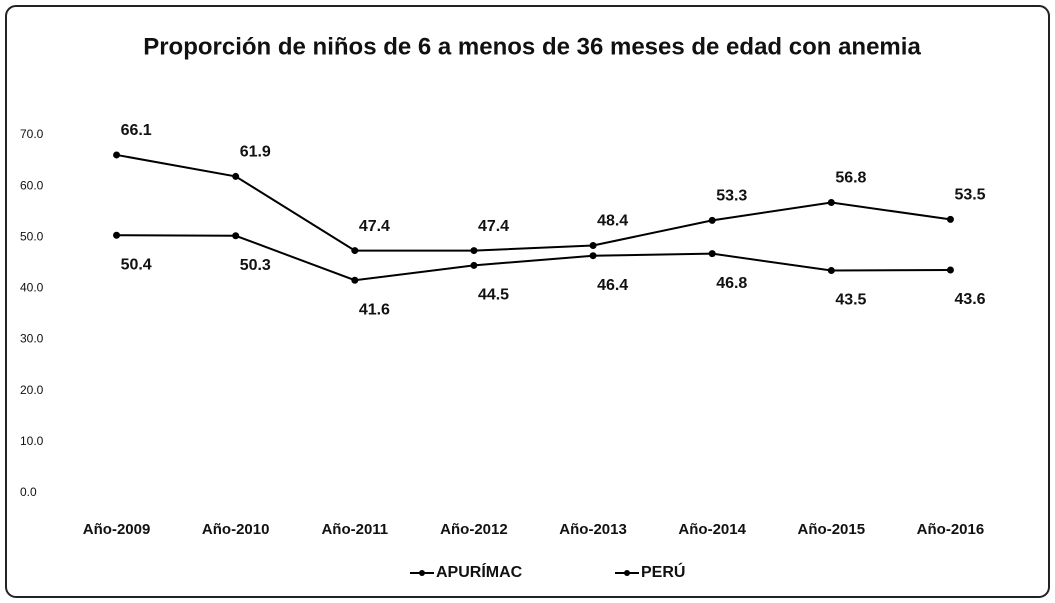  Describe the element at coordinates (969, 299) in the screenshot. I see `data-label: 43.6` at that location.